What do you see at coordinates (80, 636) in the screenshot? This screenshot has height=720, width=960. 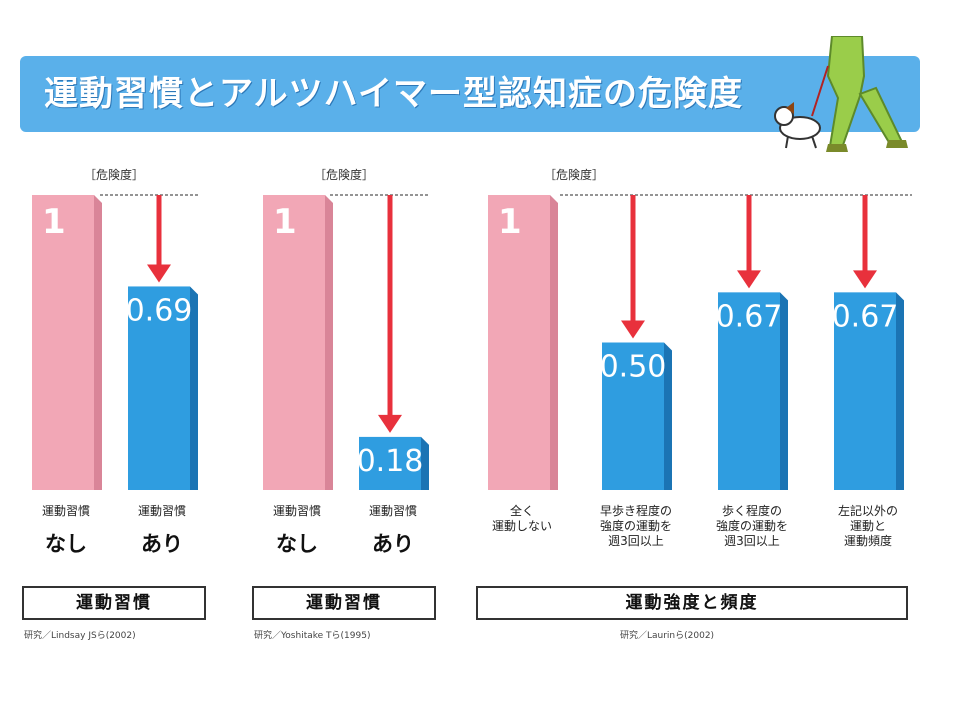 I see `source-citation: 研究／Lindsay JSら(2002)` at bounding box center [80, 636].